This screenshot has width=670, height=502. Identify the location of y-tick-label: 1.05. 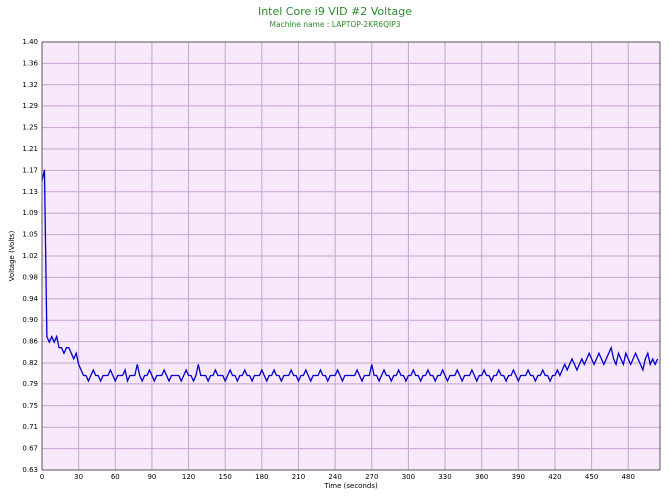
(30, 235).